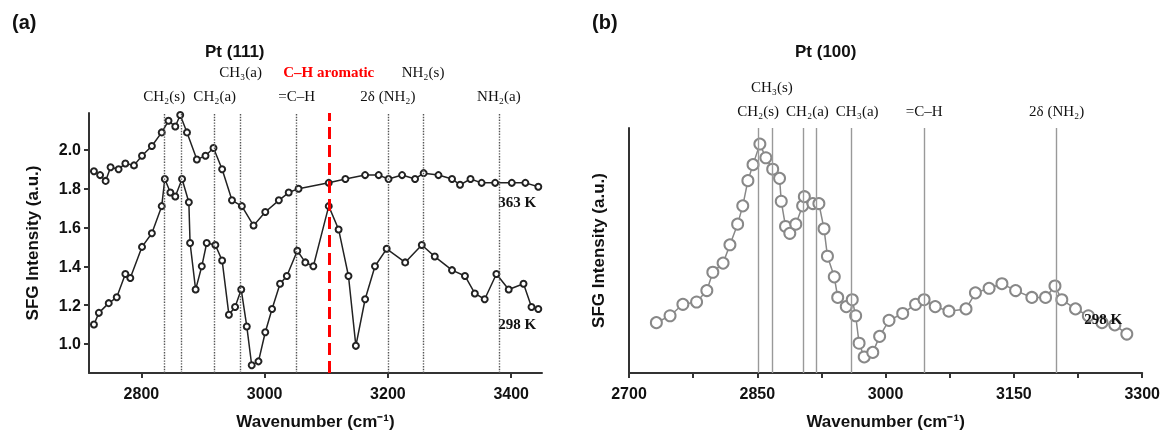 The image size is (1163, 442). I want to click on x-tick-label: 3150, so click(1014, 393).